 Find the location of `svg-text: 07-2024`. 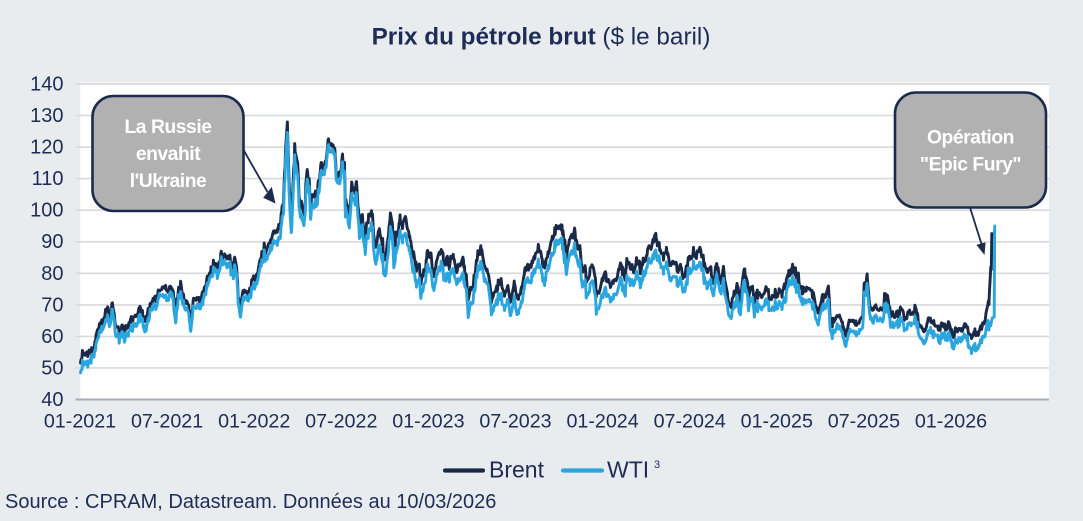

svg-text: 07-2024 is located at coordinates (690, 422).